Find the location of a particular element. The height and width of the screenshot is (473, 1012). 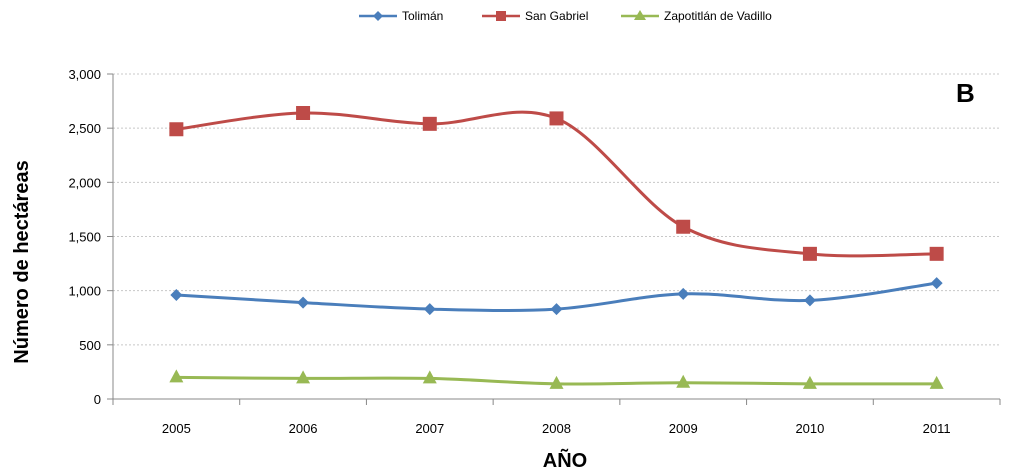

y-tick-label: 2,000 is located at coordinates (84, 182).